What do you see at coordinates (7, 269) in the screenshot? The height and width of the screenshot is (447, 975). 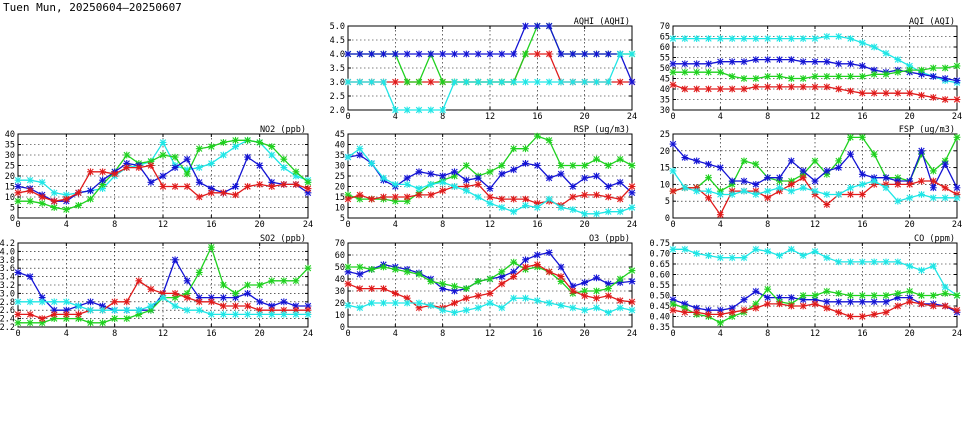 I see `y-tick-label: 3.6` at bounding box center [7, 269].